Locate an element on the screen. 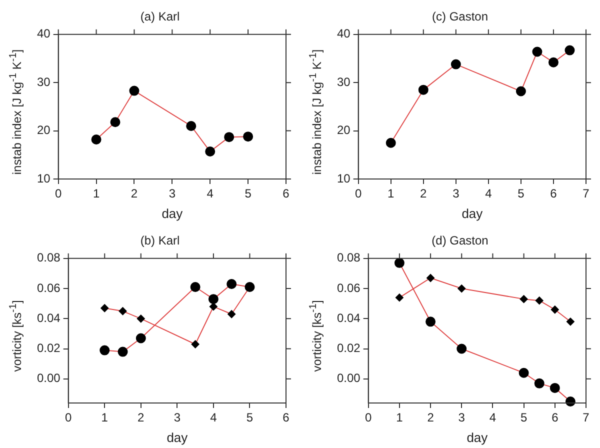  chart-title: (a) Karl is located at coordinates (160, 17).